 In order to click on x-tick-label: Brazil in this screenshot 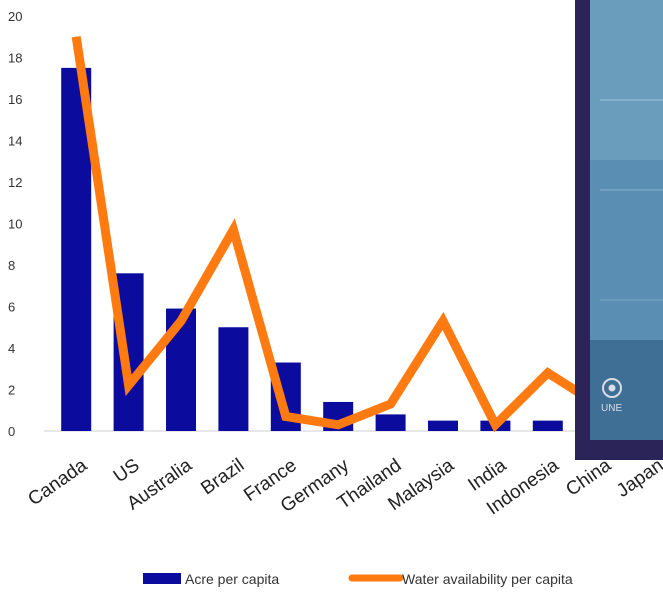, I will do `click(222, 477)`.